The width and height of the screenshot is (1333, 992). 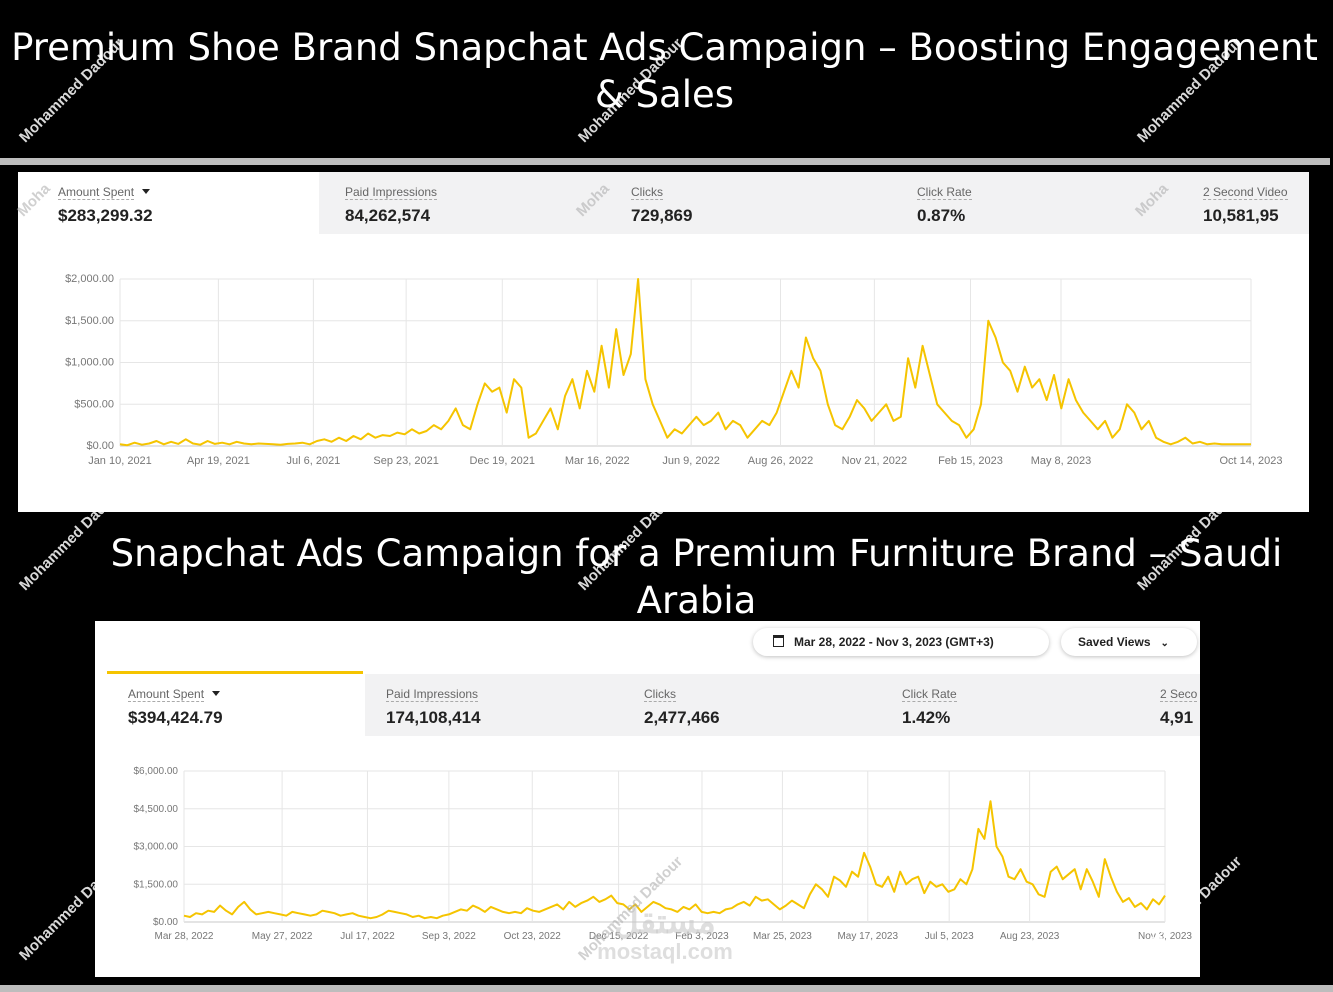 I want to click on y-tick-label: $3,000.00, so click(x=156, y=847).